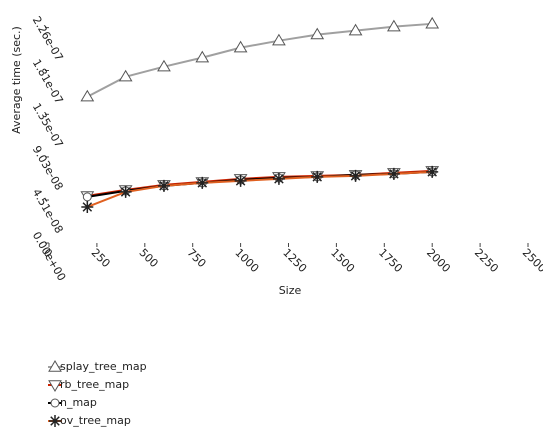  I want to click on y-tick-label: 1.35e-07, so click(48, 125).